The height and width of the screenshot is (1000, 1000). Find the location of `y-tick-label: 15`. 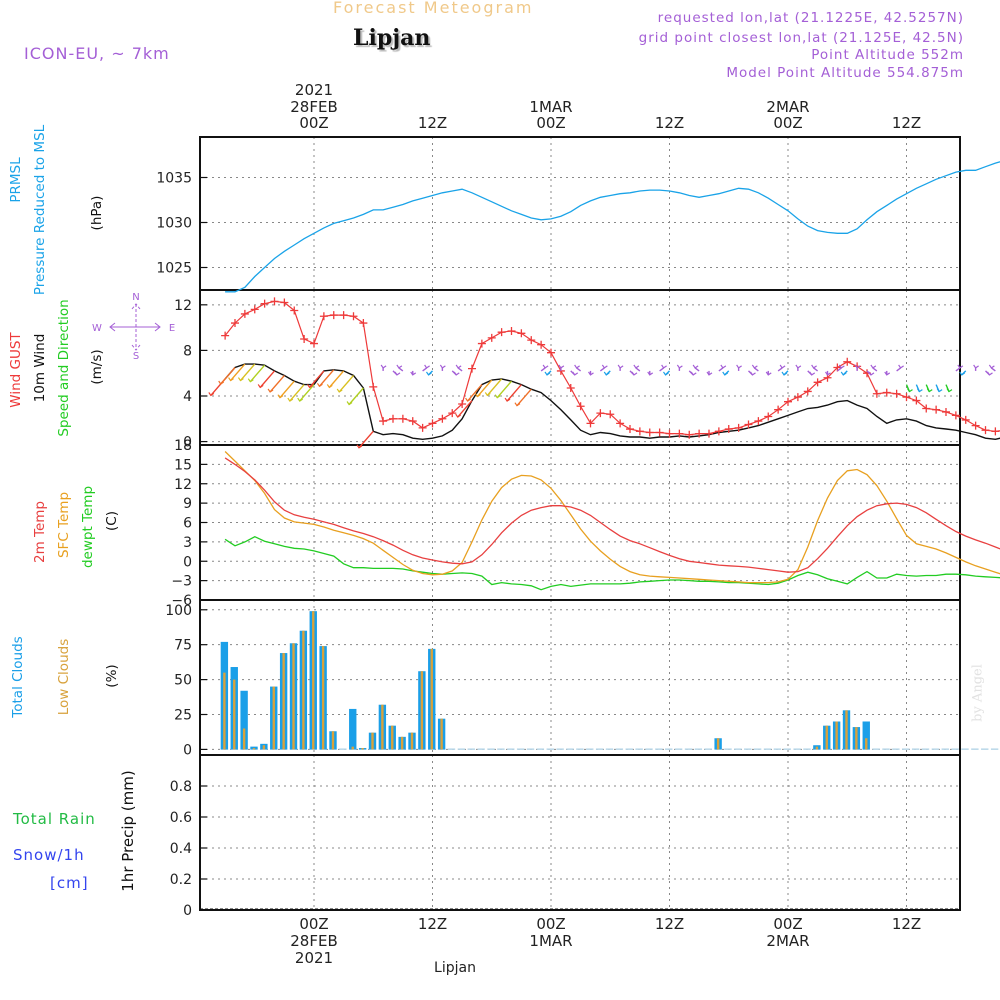

y-tick-label: 15 is located at coordinates (183, 465).